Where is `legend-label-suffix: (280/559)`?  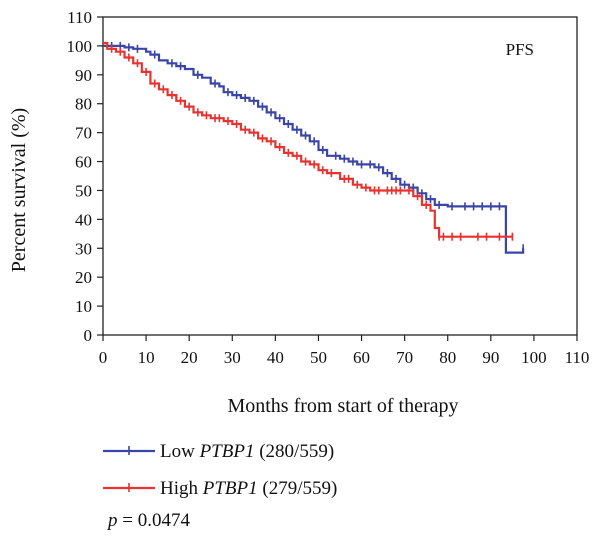
legend-label-suffix: (280/559) is located at coordinates (294, 451).